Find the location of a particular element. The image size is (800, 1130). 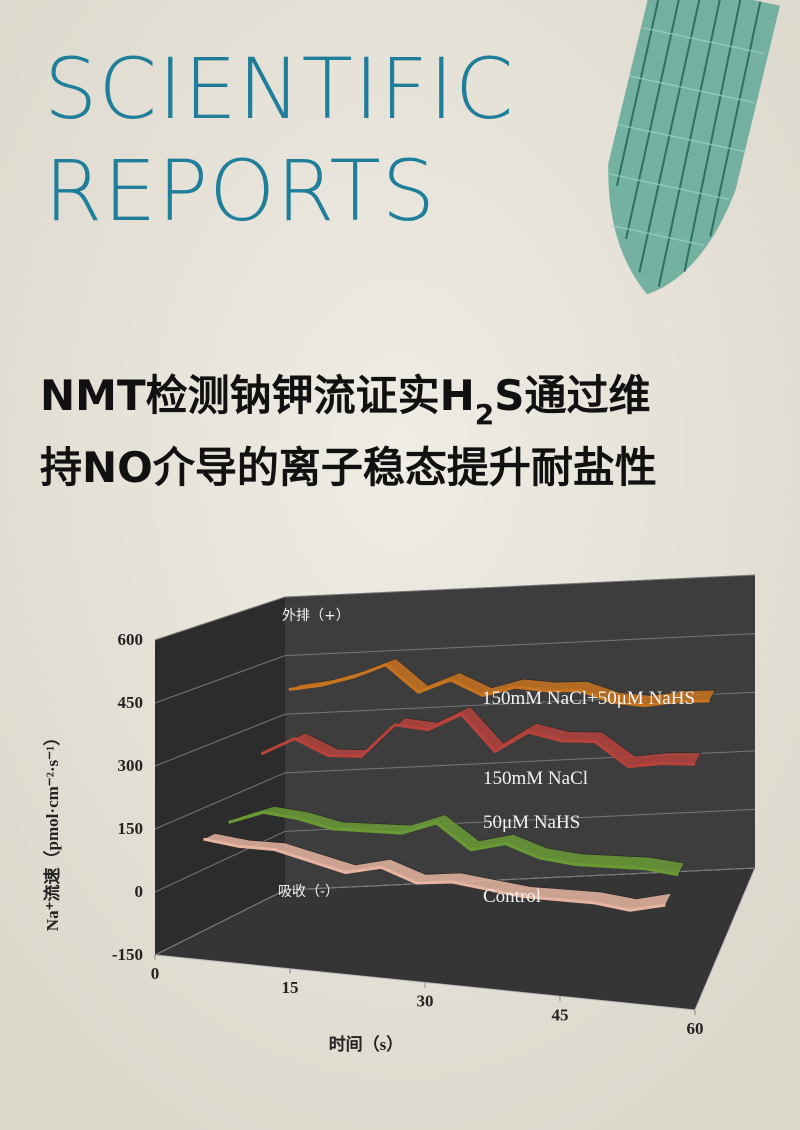

x-tick-label: 60 is located at coordinates (695, 1028).